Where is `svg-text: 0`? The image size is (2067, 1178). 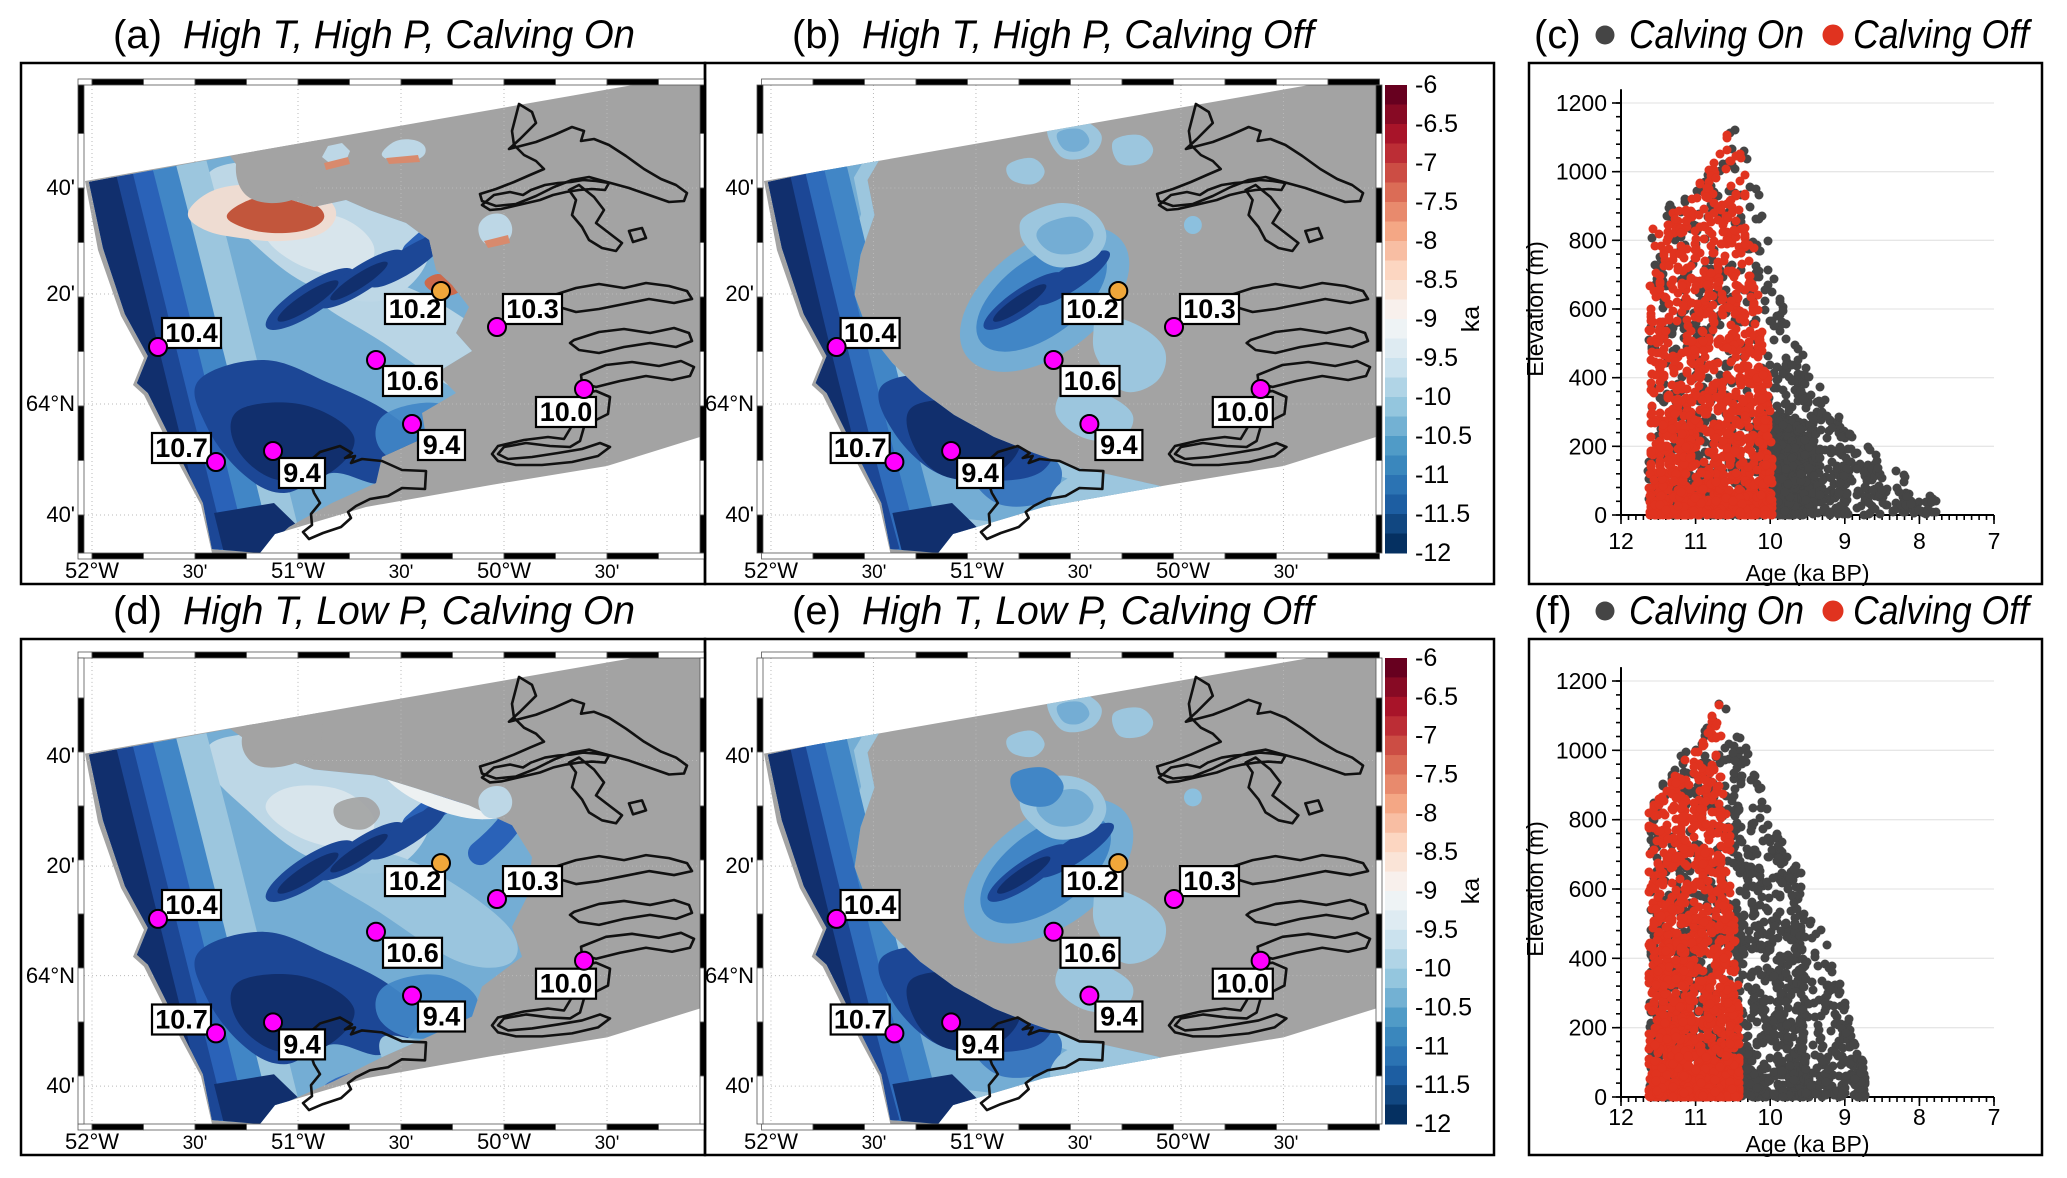 svg-text: 0 is located at coordinates (1600, 1097).